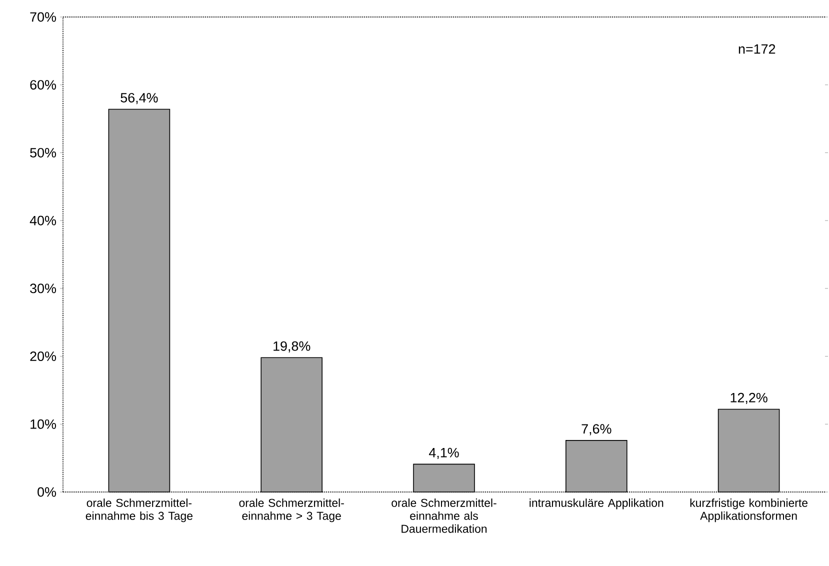  Describe the element at coordinates (139, 98) in the screenshot. I see `data-label: 56,4%` at that location.